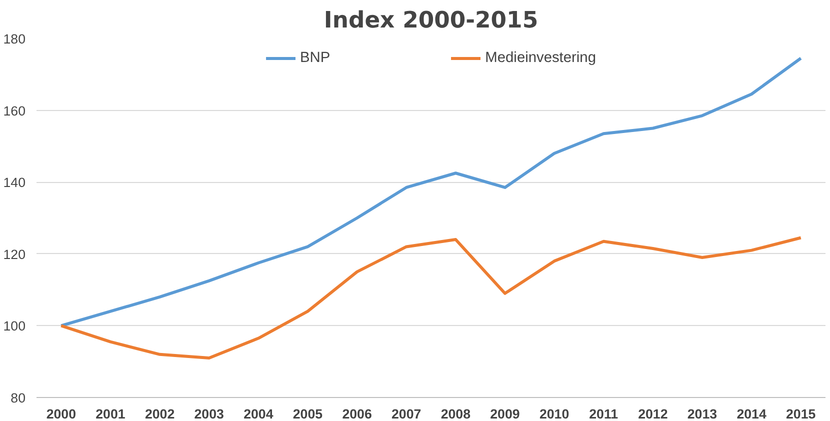  Describe the element at coordinates (357, 413) in the screenshot. I see `x-tick-label: 2006` at that location.